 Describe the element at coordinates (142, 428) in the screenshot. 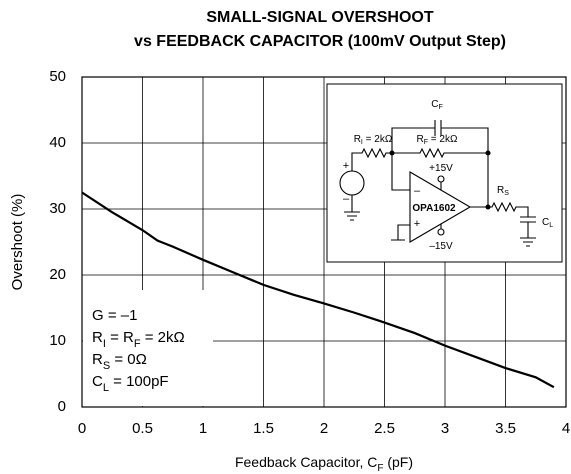

I see `x-tick-label: 0.5` at that location.